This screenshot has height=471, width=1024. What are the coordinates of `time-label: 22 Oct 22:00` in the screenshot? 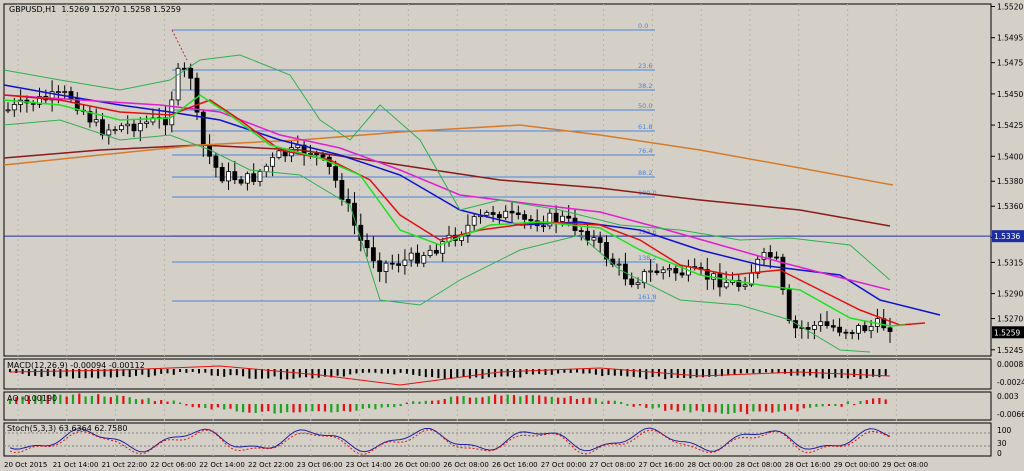 It's located at (271, 465).